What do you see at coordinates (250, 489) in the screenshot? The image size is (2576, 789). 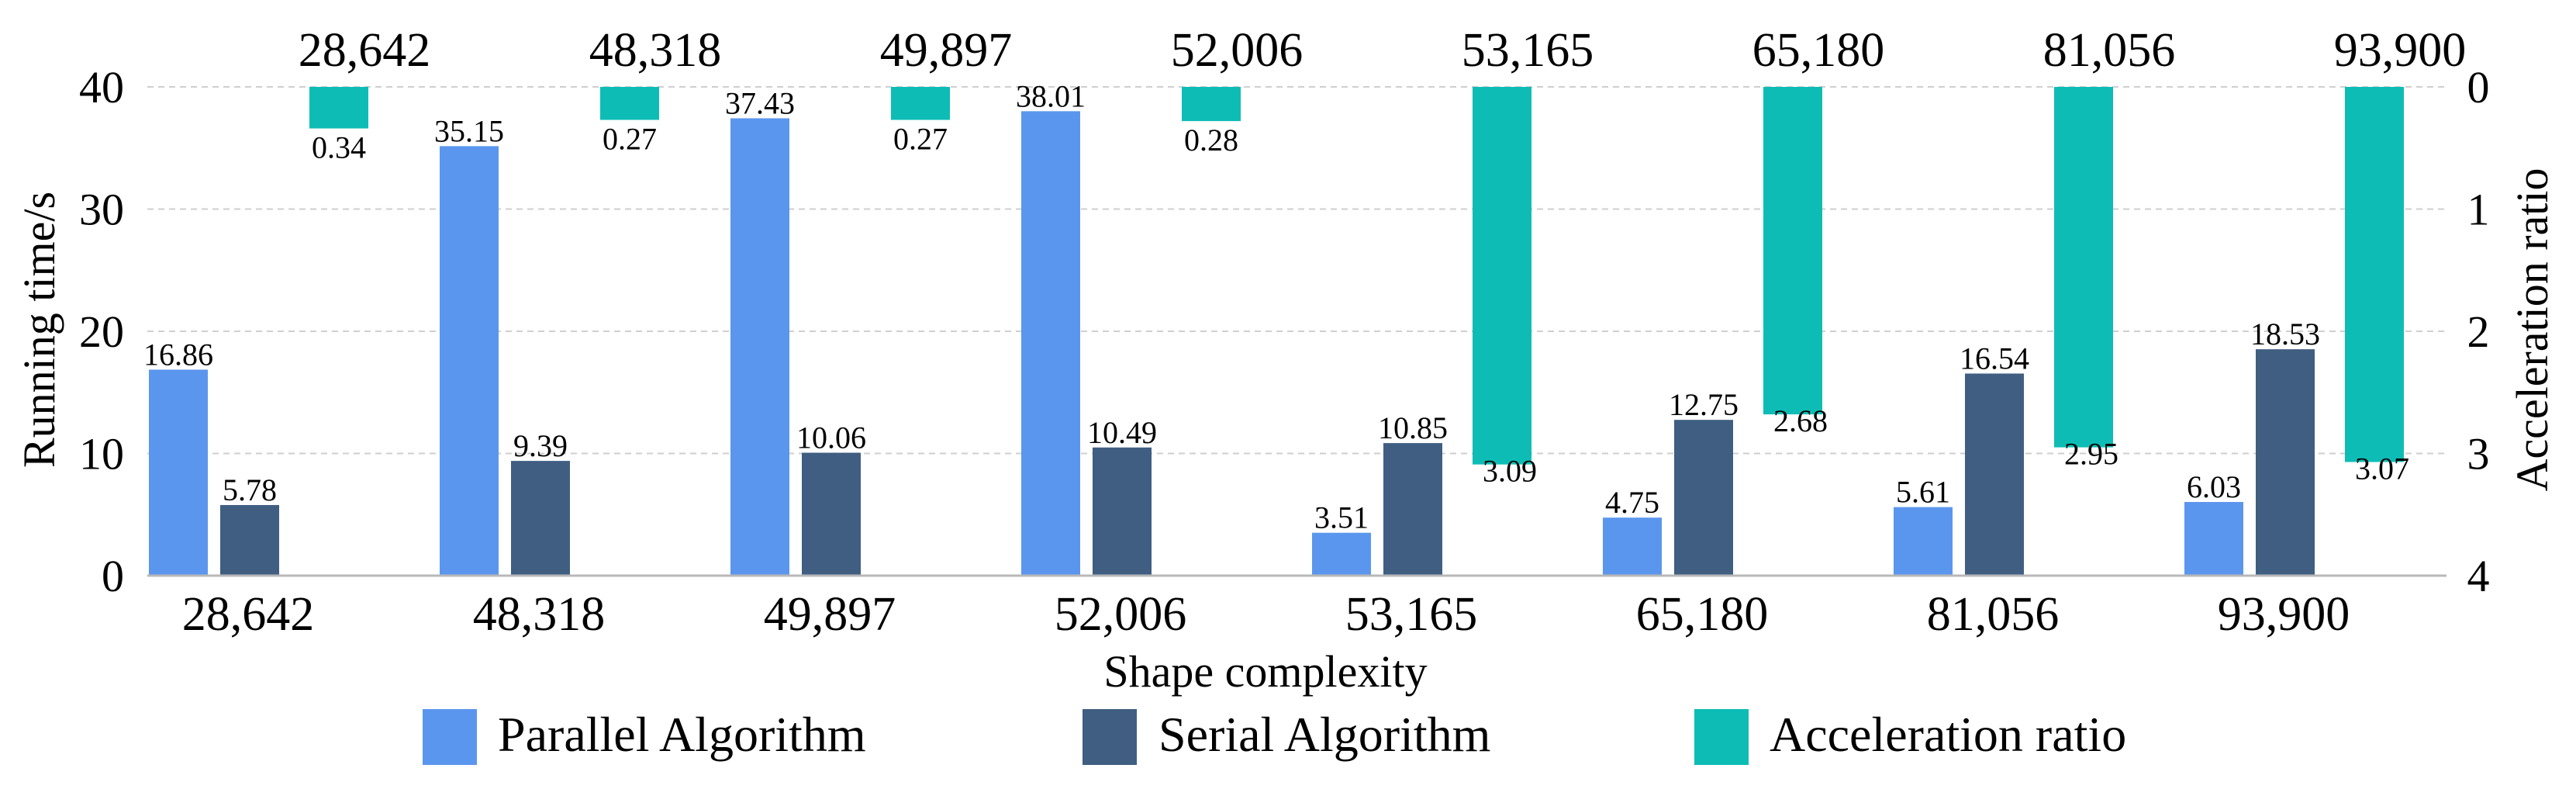 I see `data-label-serial-algorithm-0: 5.78` at bounding box center [250, 489].